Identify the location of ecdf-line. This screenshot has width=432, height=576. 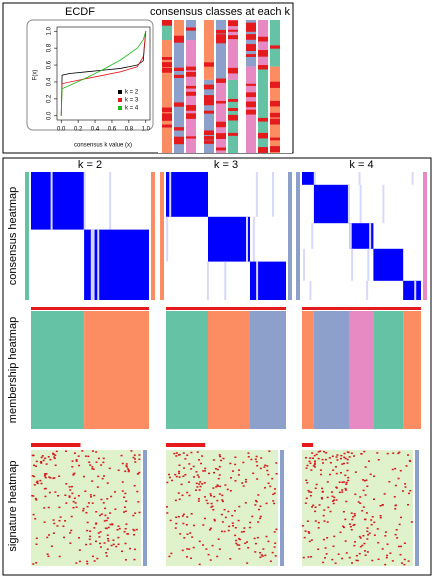
(103, 73).